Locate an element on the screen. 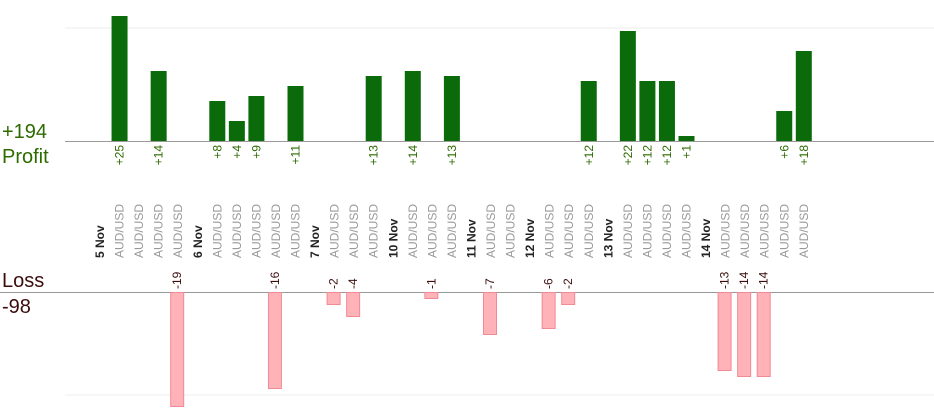 The width and height of the screenshot is (934, 420). loss-value-label: -1 is located at coordinates (431, 283).